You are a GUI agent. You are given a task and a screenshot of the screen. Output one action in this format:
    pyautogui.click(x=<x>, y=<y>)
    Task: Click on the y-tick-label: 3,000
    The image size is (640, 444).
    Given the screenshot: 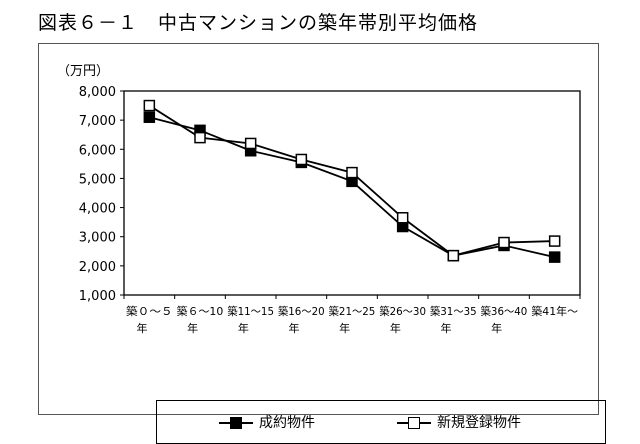 What is the action you would take?
    pyautogui.click(x=97, y=238)
    